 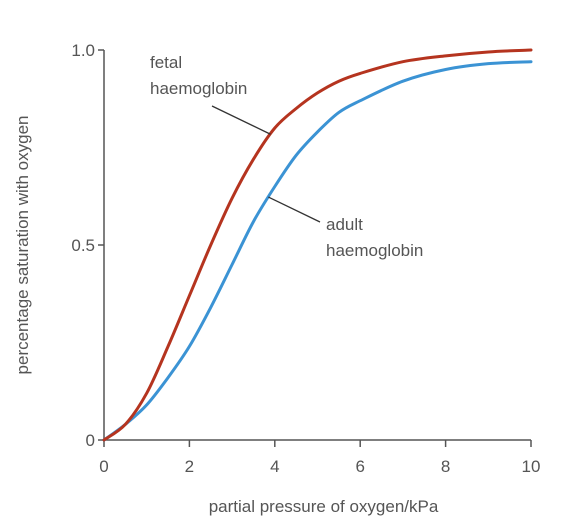 I want to click on y-tick-label: 1.0, so click(x=83, y=50).